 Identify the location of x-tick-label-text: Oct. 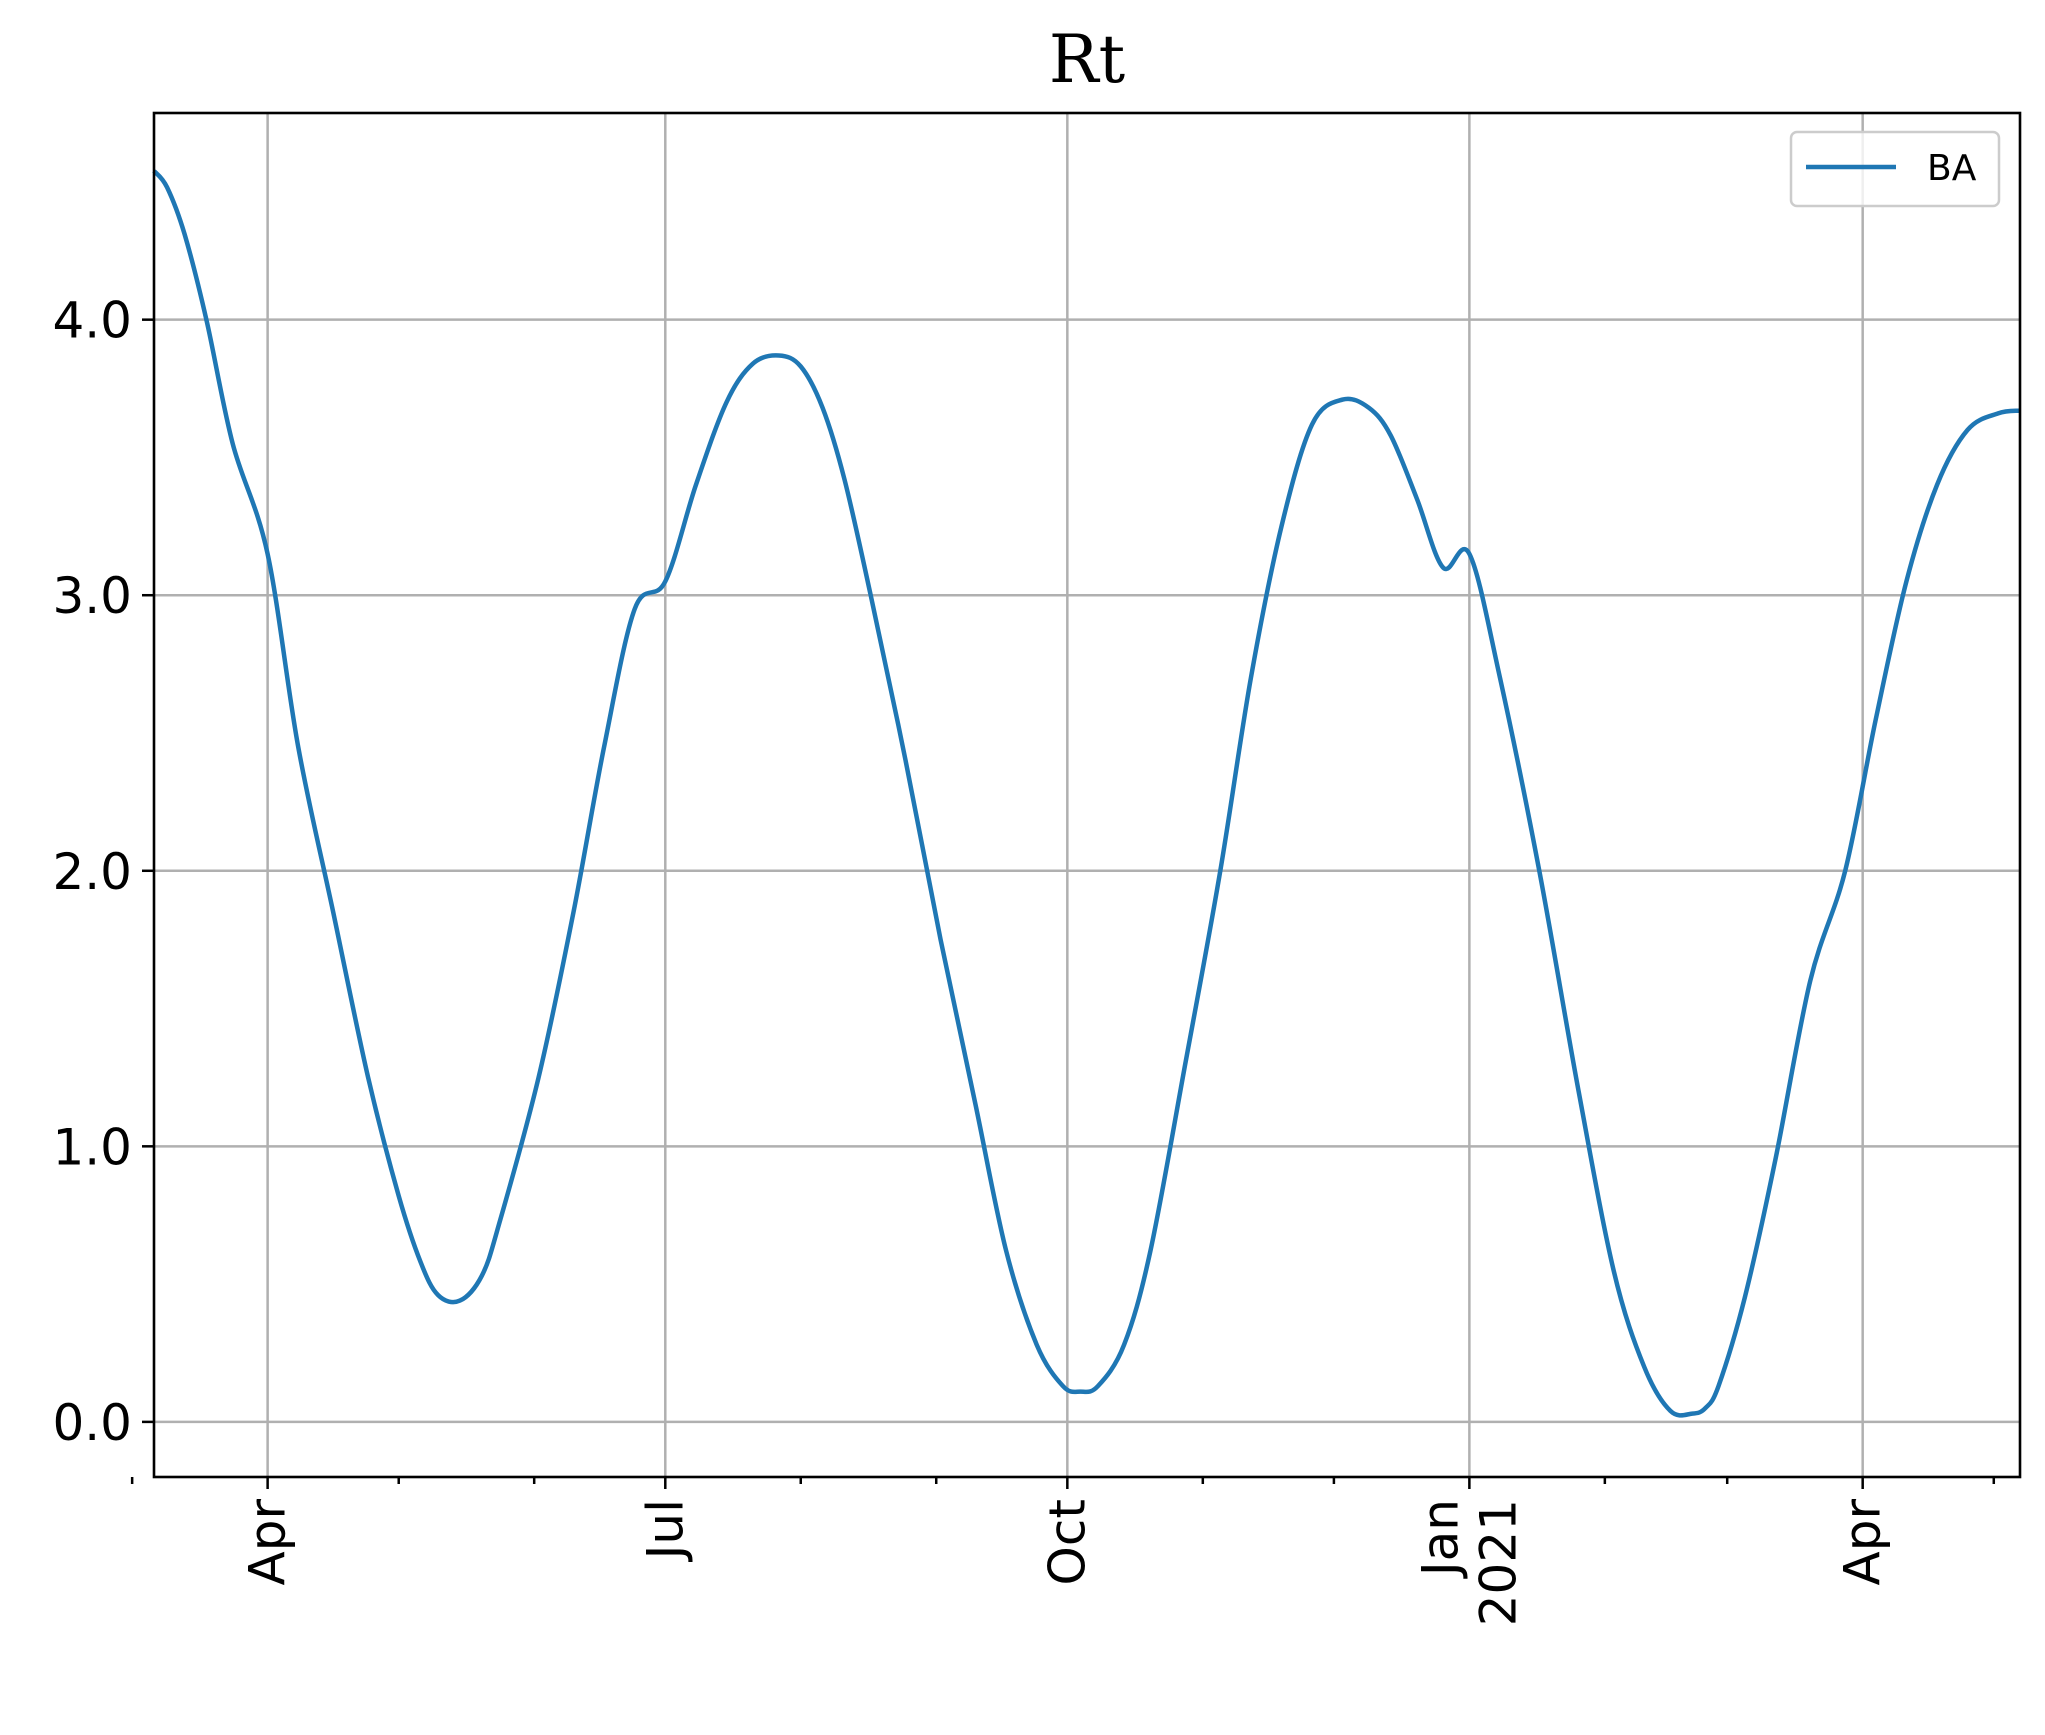
(1067, 1542).